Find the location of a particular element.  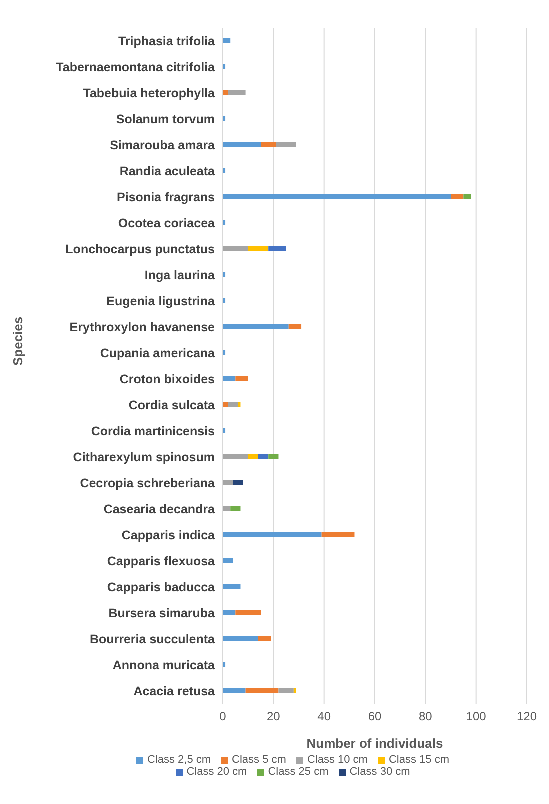

x-tick-label: 40 is located at coordinates (325, 717).